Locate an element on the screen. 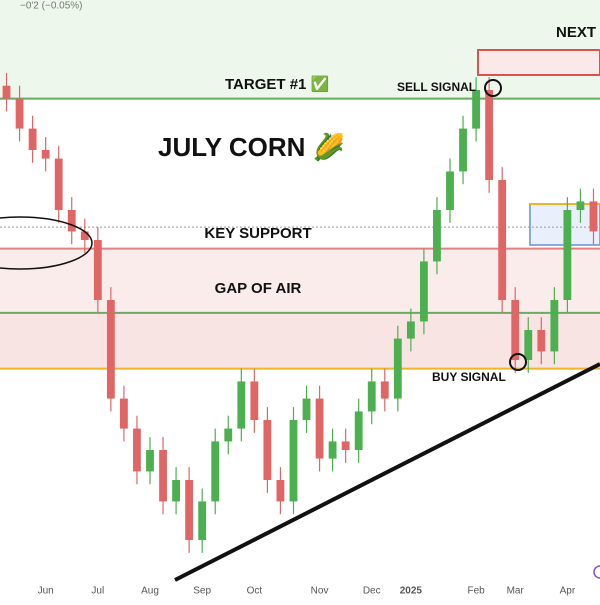 Image resolution: width=600 pixels, height=605 pixels. x-tick-label: Apr is located at coordinates (568, 591).